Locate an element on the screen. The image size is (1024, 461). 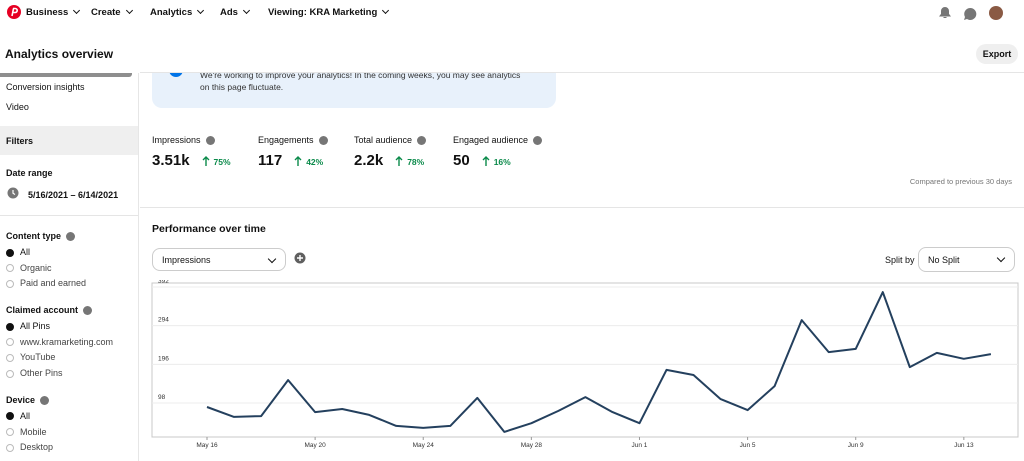
metric-row: 50 16% is located at coordinates (497, 161).